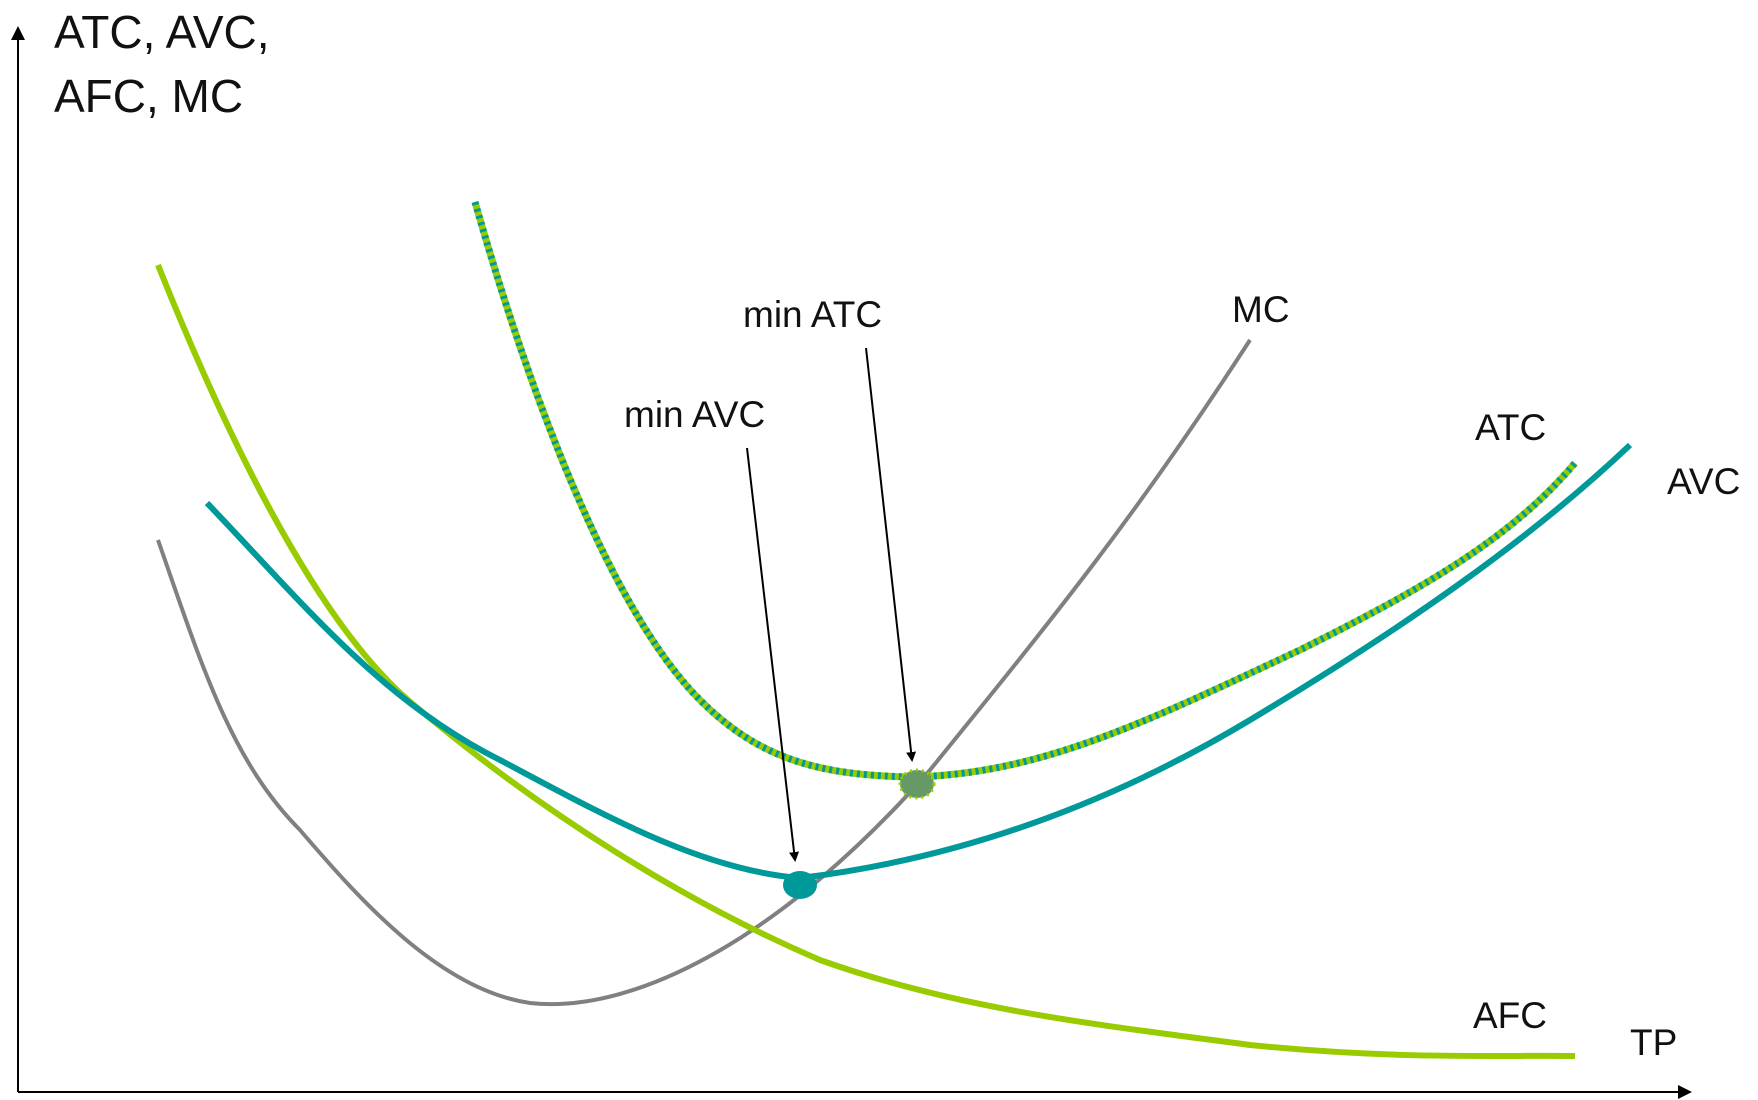 This screenshot has width=1758, height=1100. I want to click on min-atc-point, so click(917, 784).